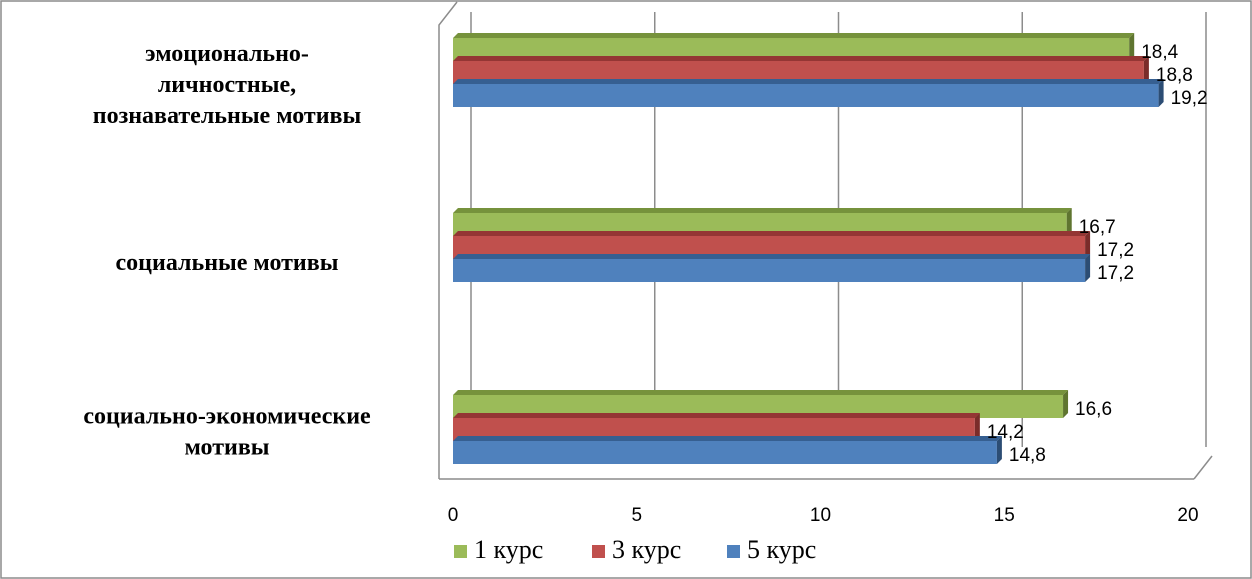 The image size is (1252, 579). What do you see at coordinates (1005, 432) in the screenshot?
I see `data-label: 14,2` at bounding box center [1005, 432].